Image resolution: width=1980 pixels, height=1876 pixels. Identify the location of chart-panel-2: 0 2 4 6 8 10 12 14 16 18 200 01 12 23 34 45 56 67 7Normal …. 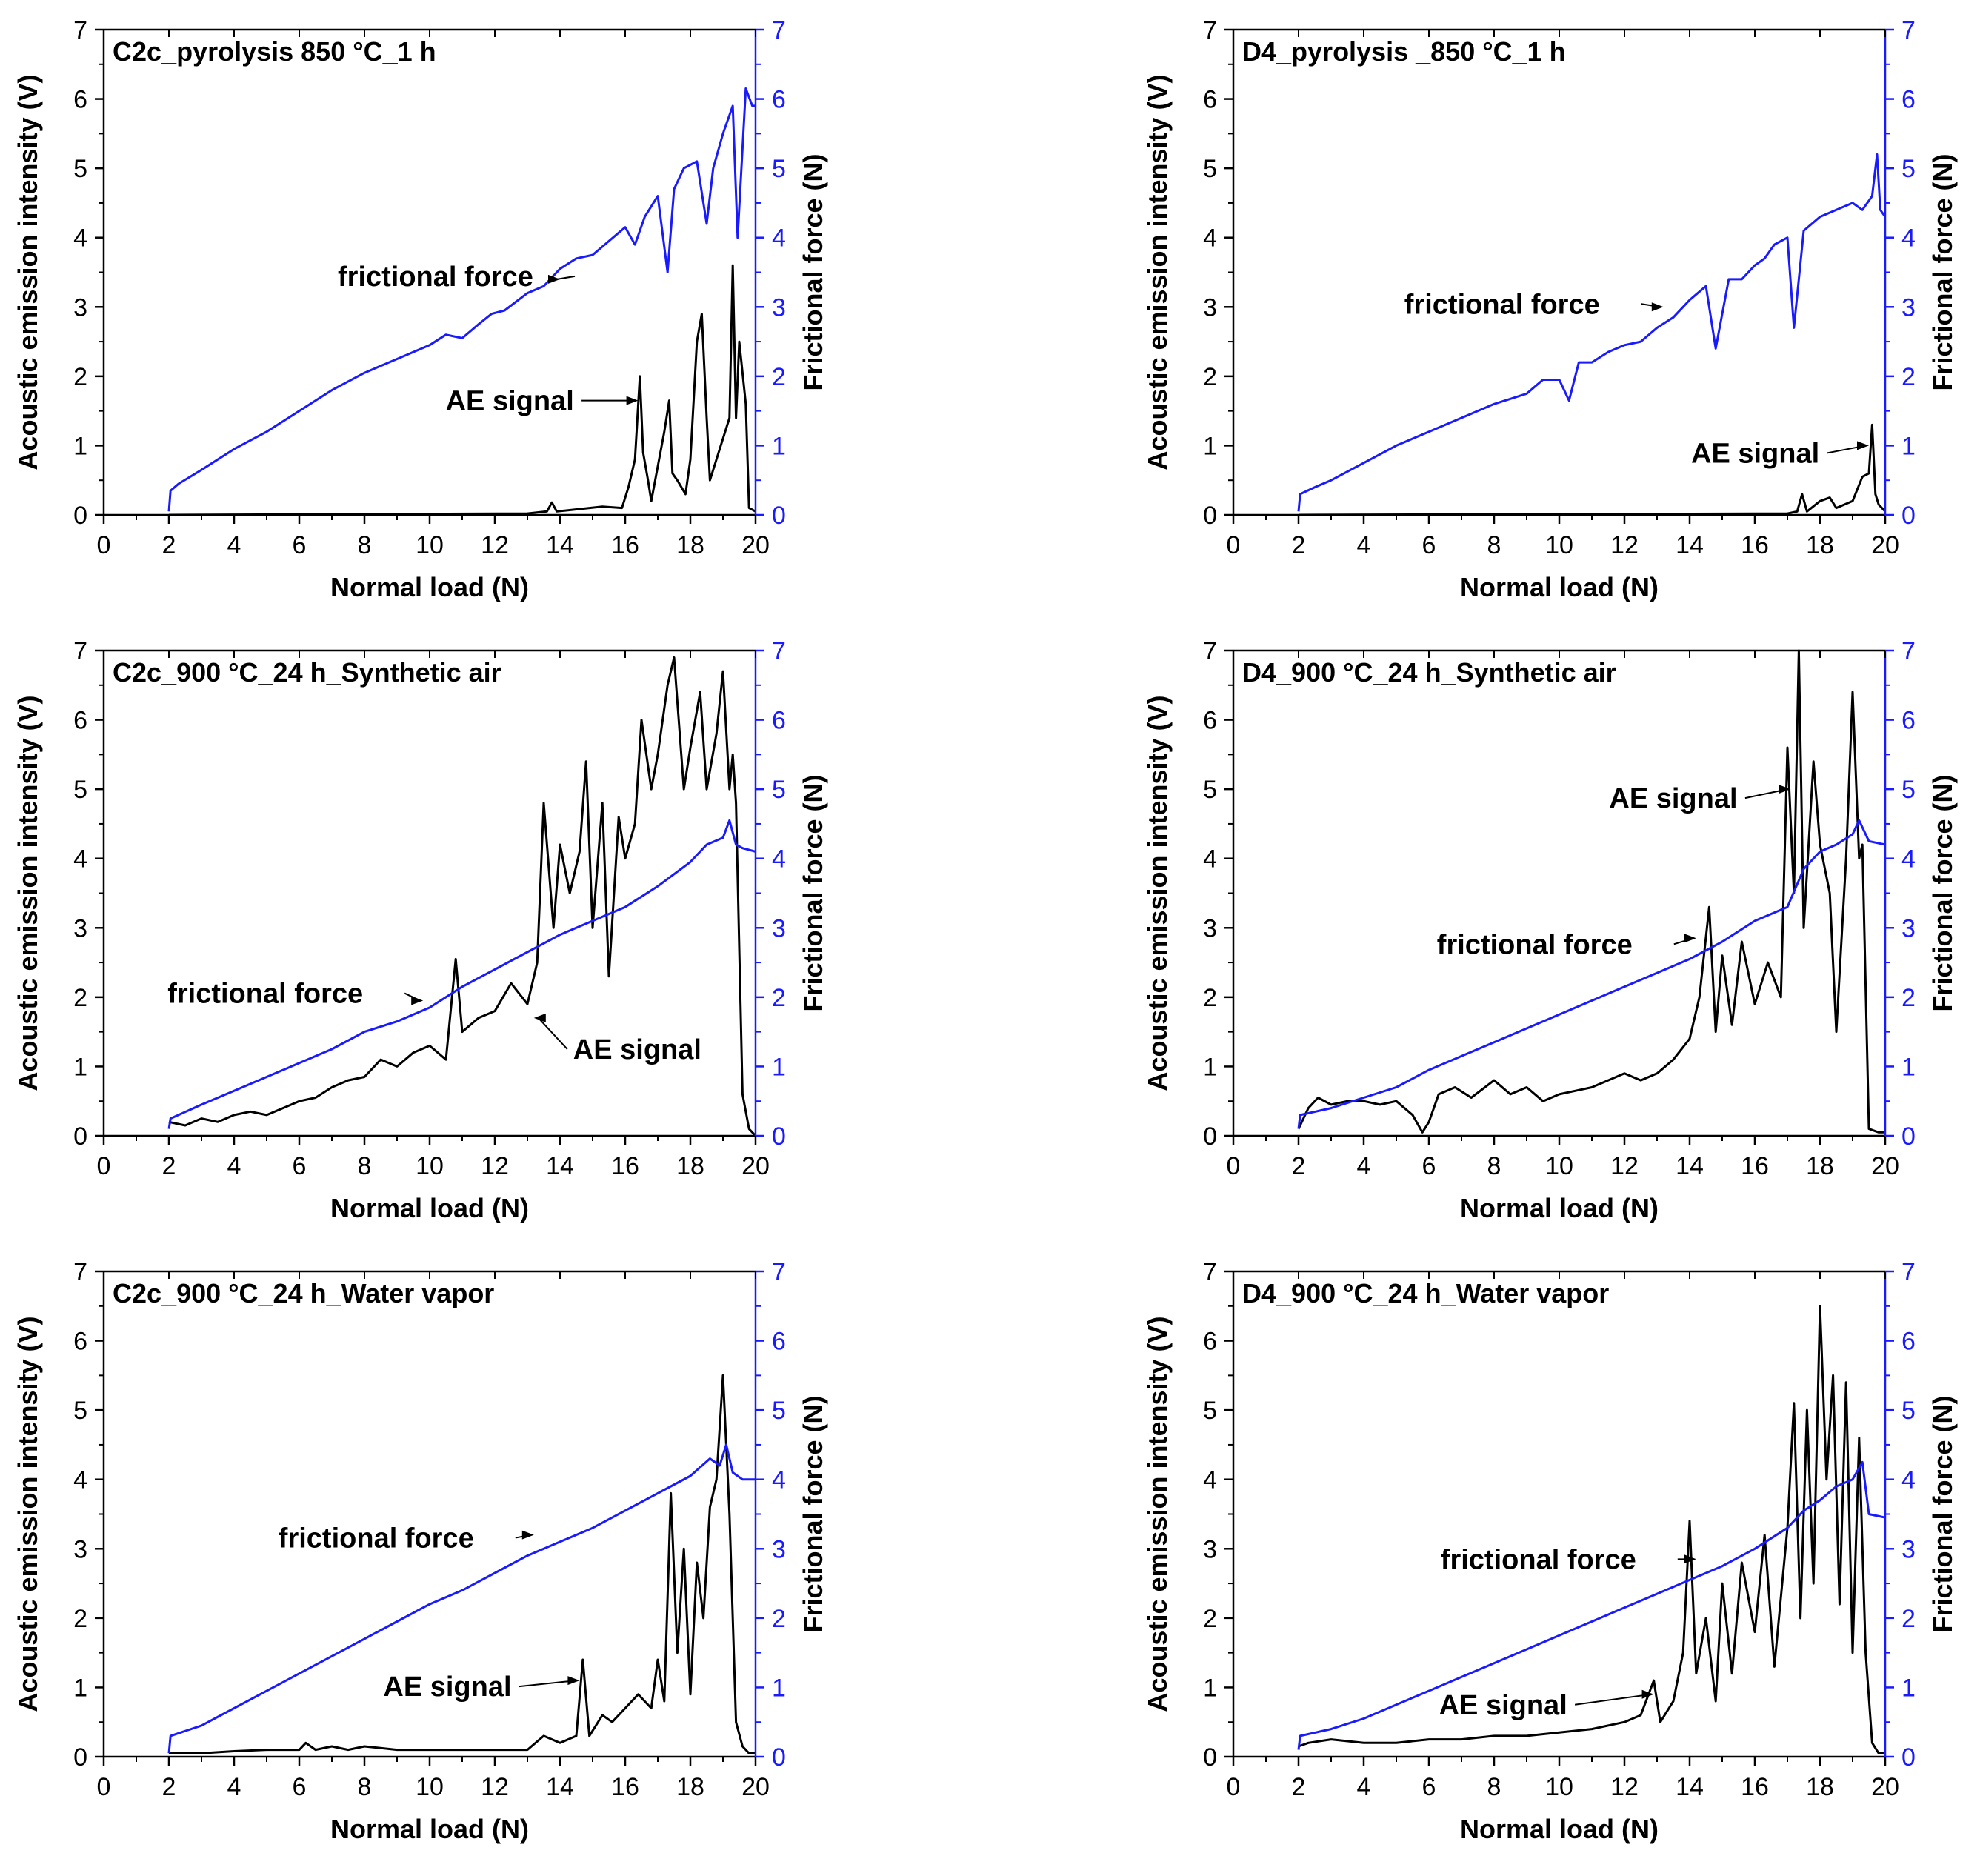
(1550, 309).